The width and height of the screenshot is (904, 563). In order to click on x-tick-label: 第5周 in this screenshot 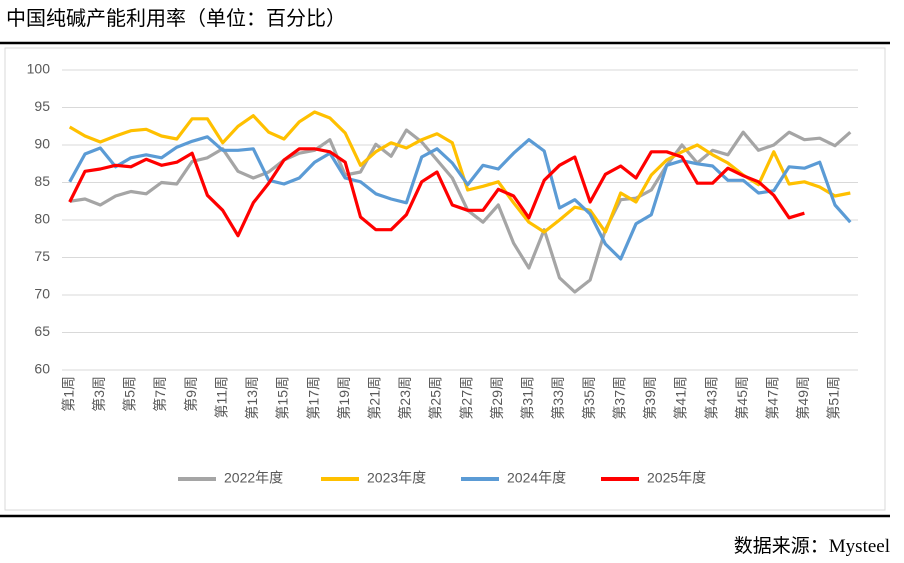, I will do `click(130, 394)`.